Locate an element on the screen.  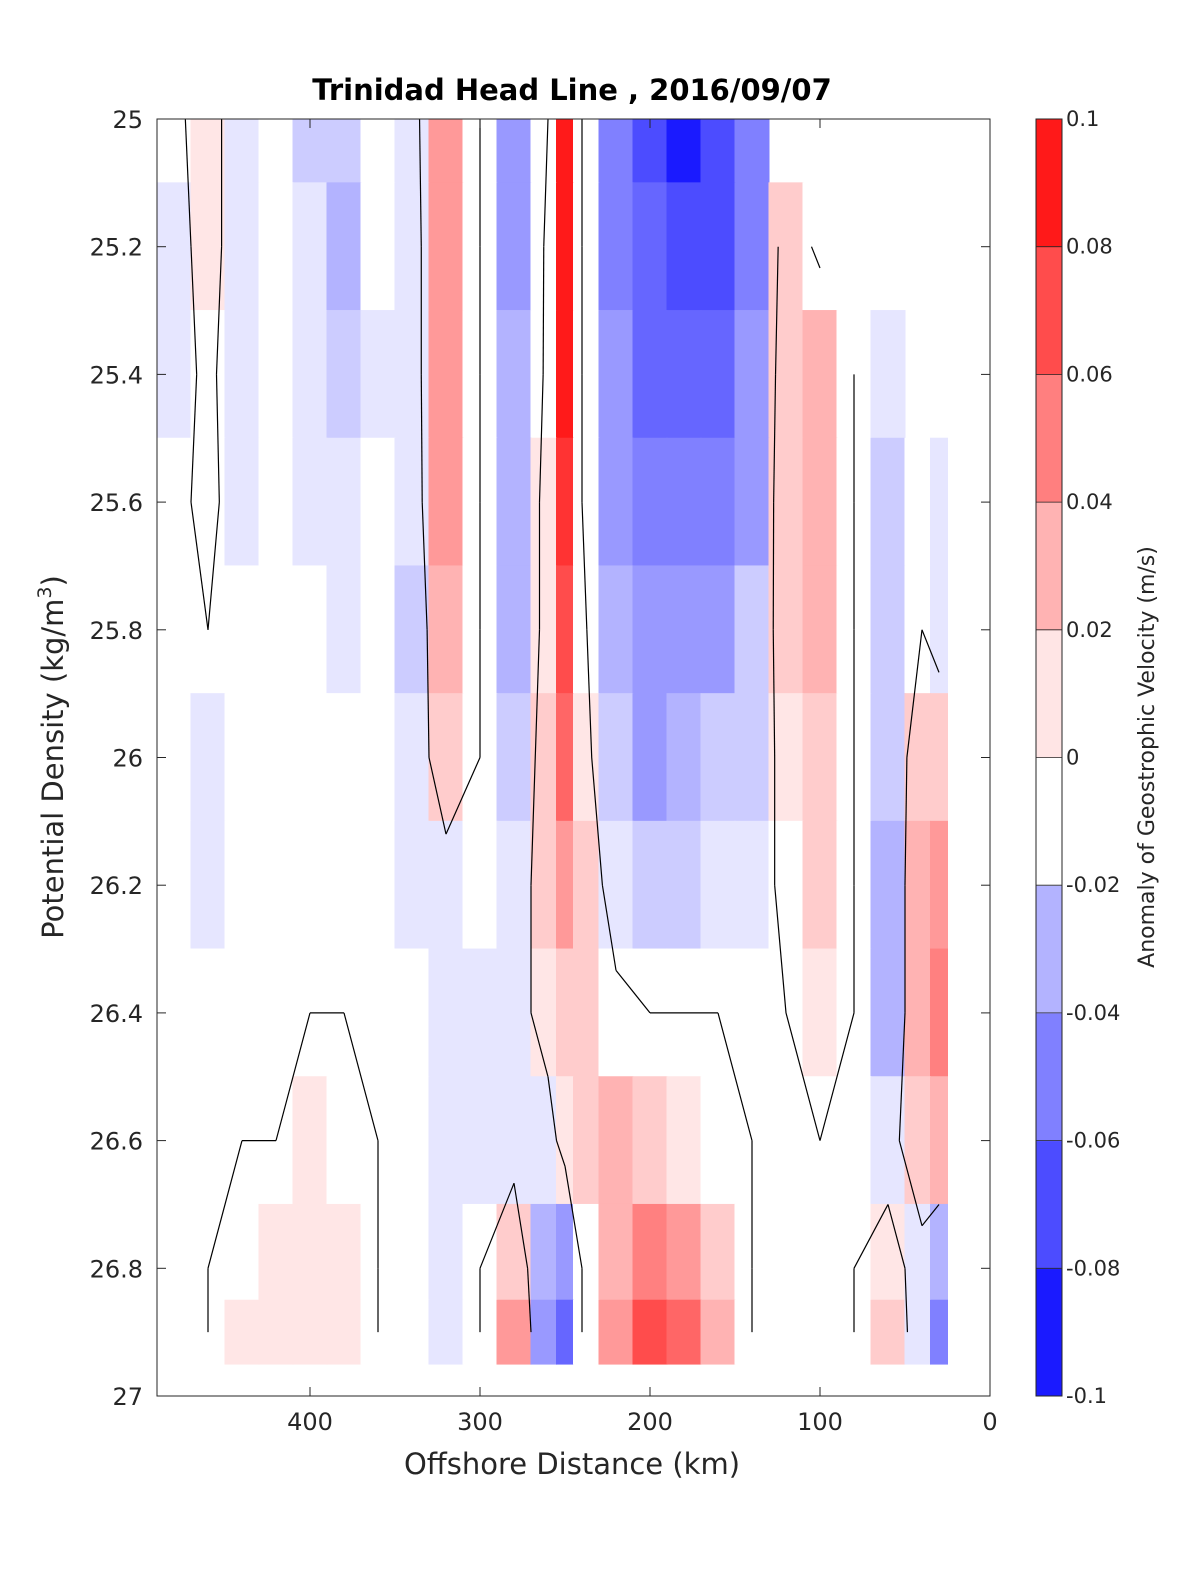
colorbar-tick-label: 0.04 is located at coordinates (1089, 502).